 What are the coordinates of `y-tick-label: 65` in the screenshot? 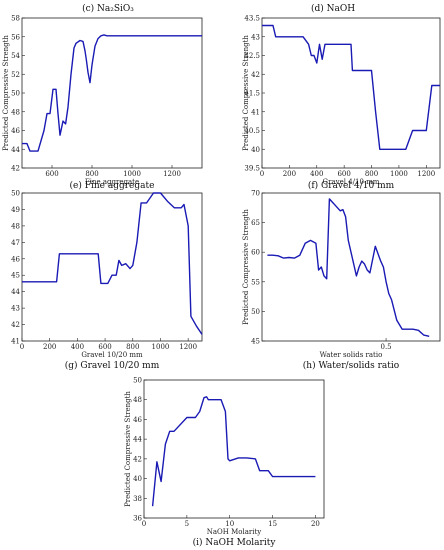 It's located at (255, 223).